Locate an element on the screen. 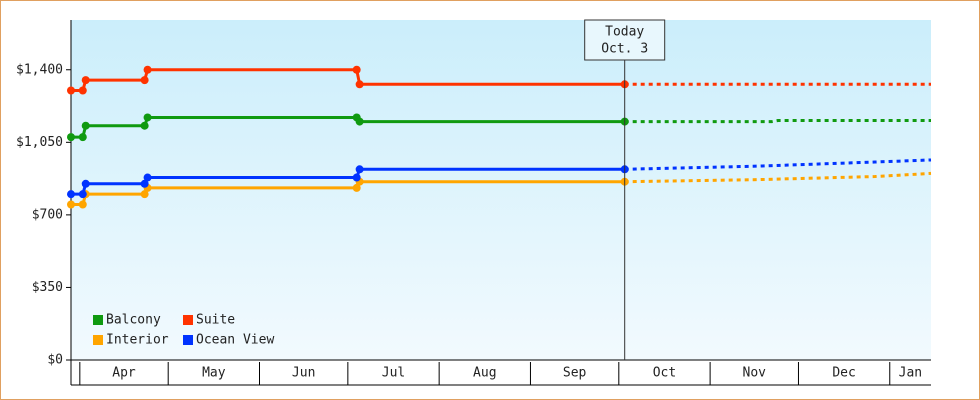 The image size is (980, 400). x-tick-label: Apr is located at coordinates (124, 373).